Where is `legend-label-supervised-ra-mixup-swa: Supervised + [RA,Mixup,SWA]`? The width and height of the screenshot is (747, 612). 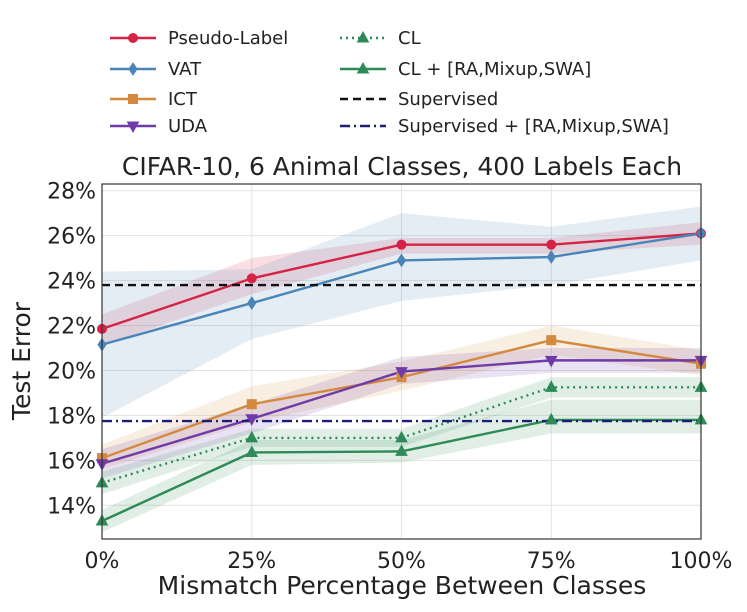 legend-label-supervised-ra-mixup-swa: Supervised + [RA,Mixup,SWA] is located at coordinates (533, 126).